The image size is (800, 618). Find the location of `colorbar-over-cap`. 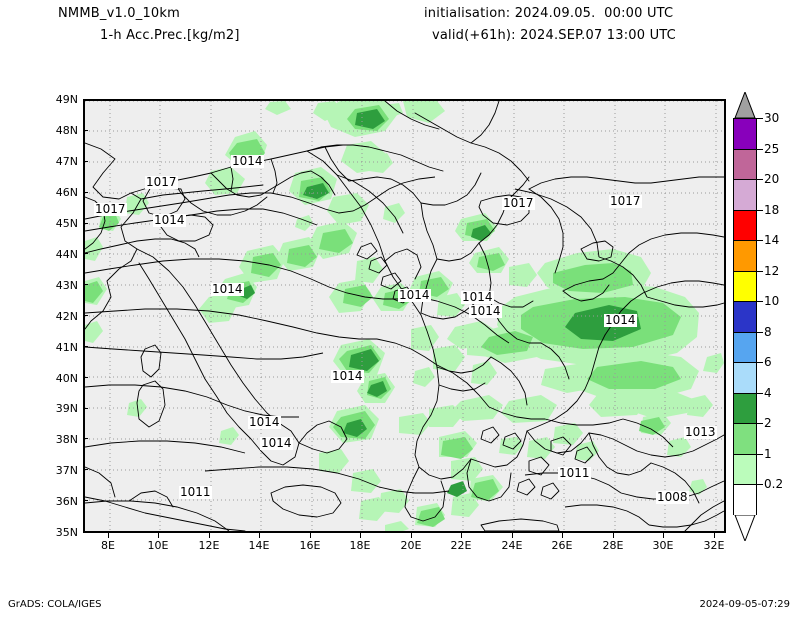

colorbar-over-cap is located at coordinates (745, 105).